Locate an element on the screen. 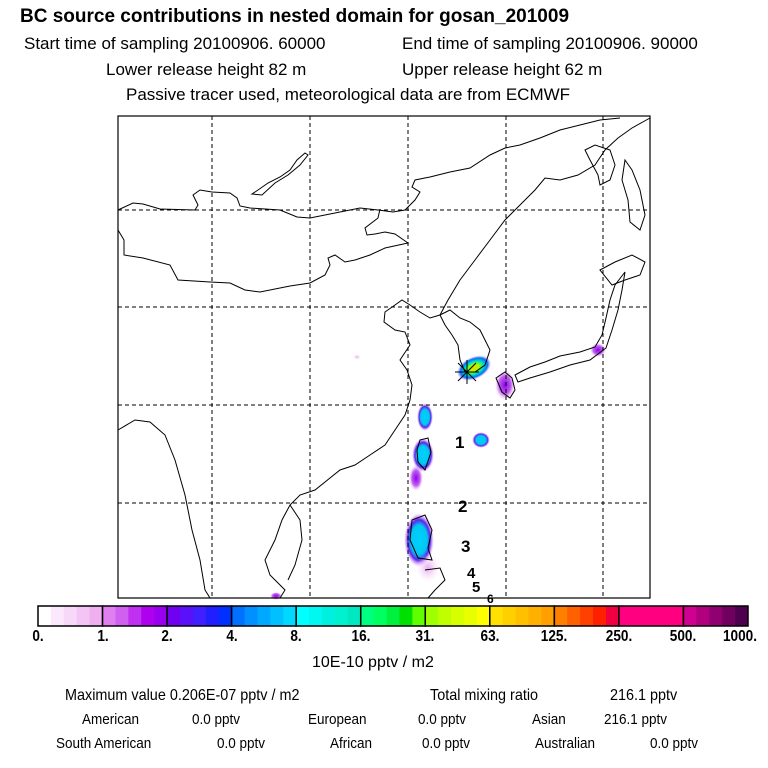 The height and width of the screenshot is (768, 768). south-american-label: South American is located at coordinates (104, 743).